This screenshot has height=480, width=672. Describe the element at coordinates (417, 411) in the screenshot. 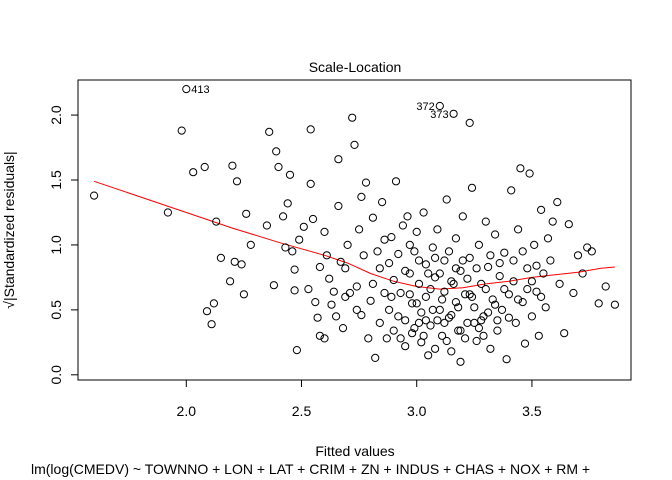

I see `x-tick-label: 3.0` at that location.